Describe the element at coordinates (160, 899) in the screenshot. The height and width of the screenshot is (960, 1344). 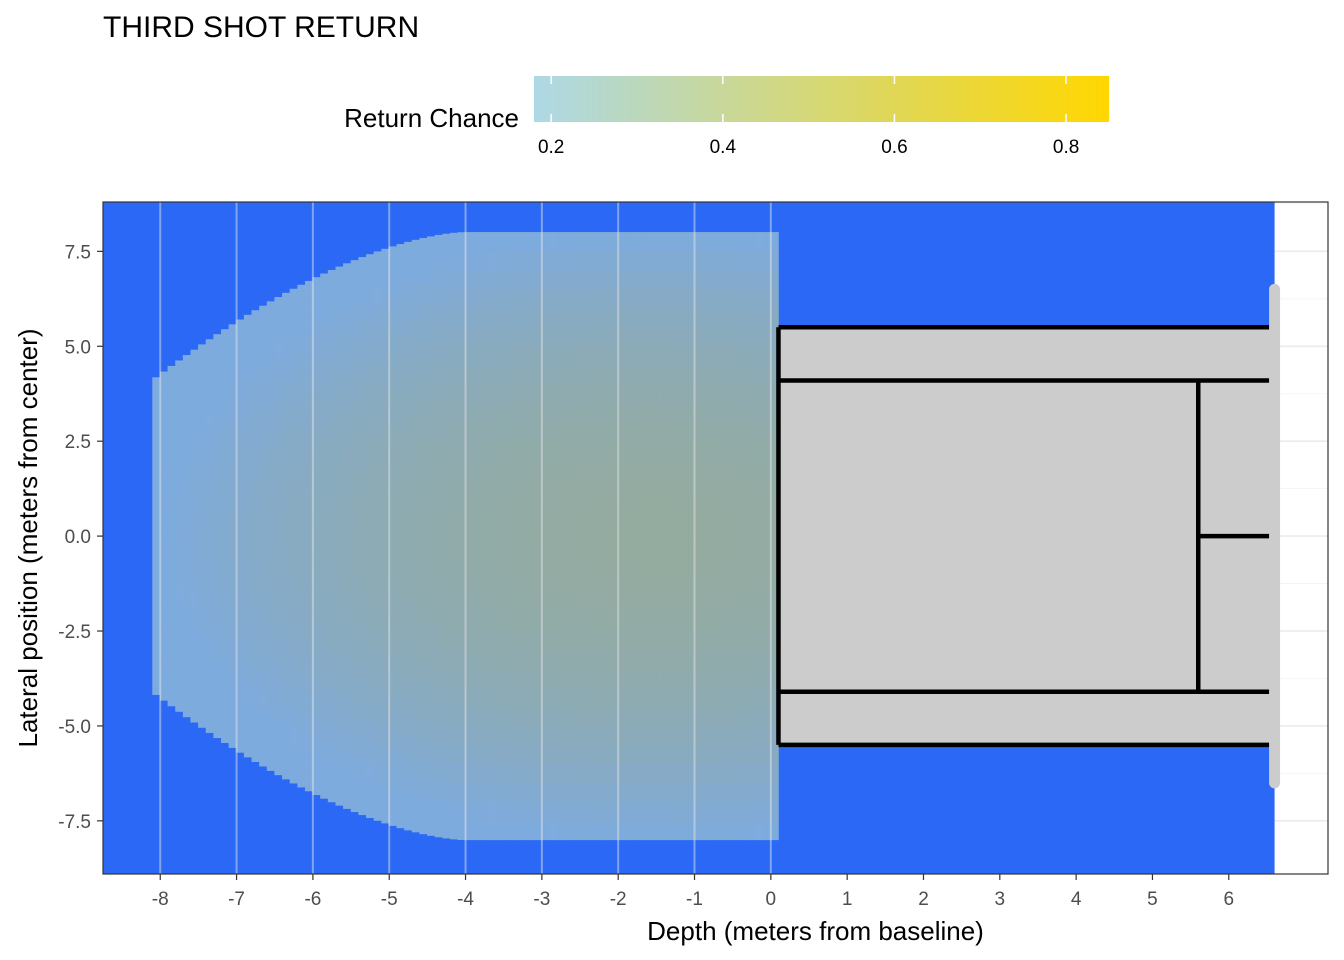
I see `x-tick-label: -8` at that location.